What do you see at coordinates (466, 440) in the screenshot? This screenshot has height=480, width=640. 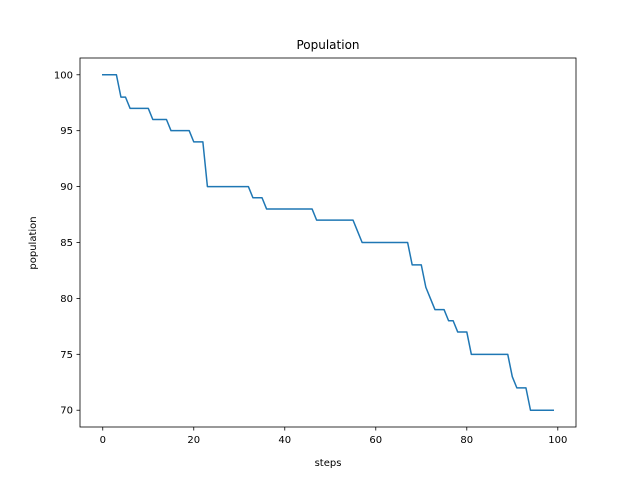 I see `x-tick-label-80: 80` at bounding box center [466, 440].